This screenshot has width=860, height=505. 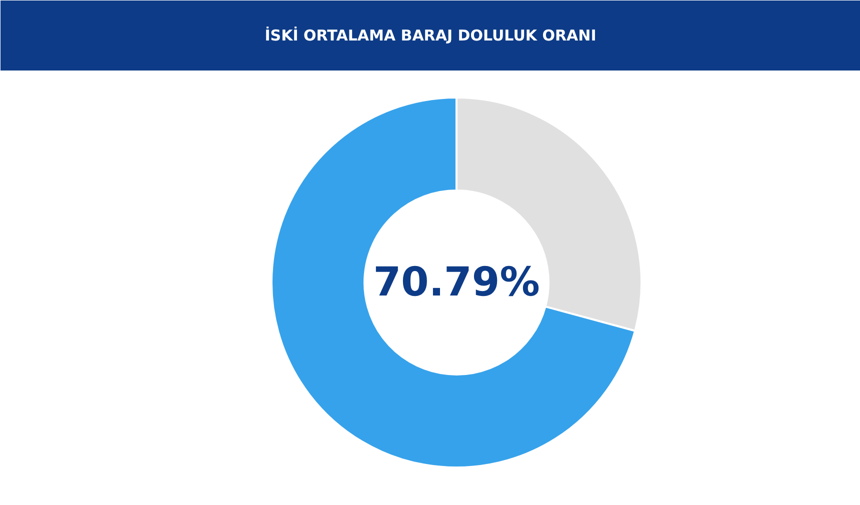 I want to click on chart-title: İSKİ ORTALAMA BARAJ DOLULUK ORANI, so click(x=430, y=35).